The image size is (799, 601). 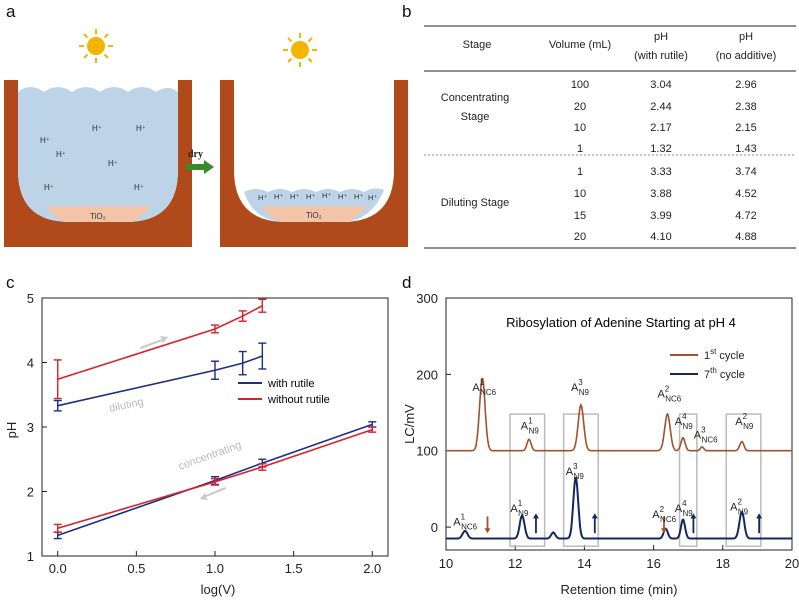 What do you see at coordinates (580, 194) in the screenshot?
I see `table-cell: 10` at bounding box center [580, 194].